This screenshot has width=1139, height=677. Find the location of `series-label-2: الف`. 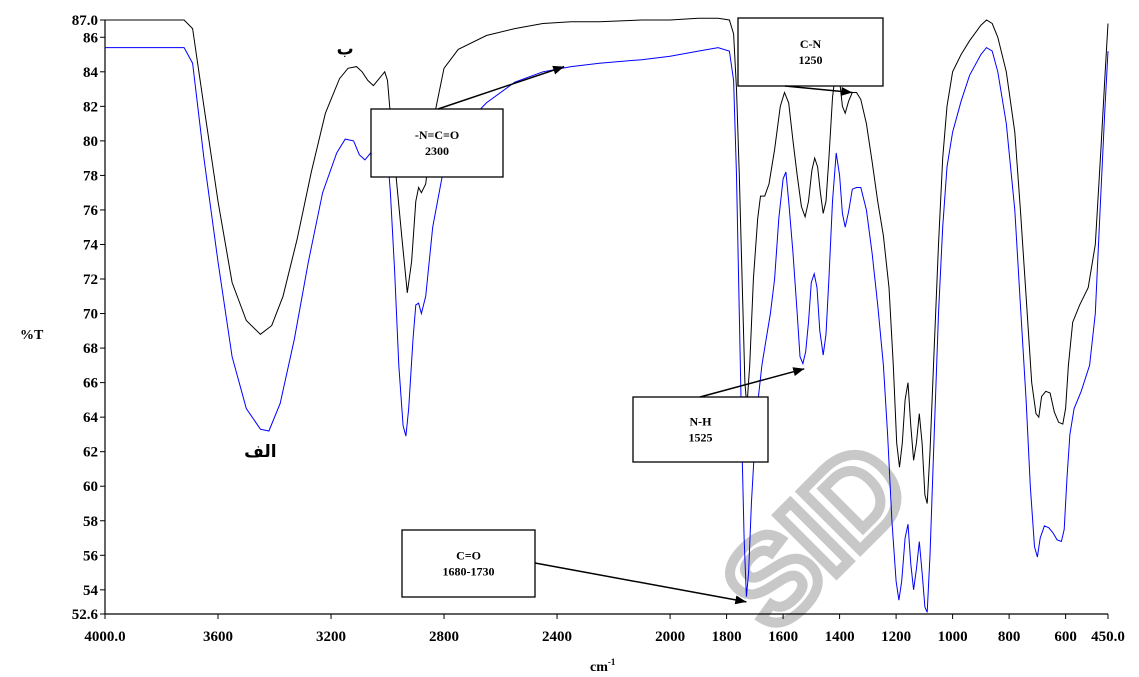

series-label-2: الف is located at coordinates (260, 452).